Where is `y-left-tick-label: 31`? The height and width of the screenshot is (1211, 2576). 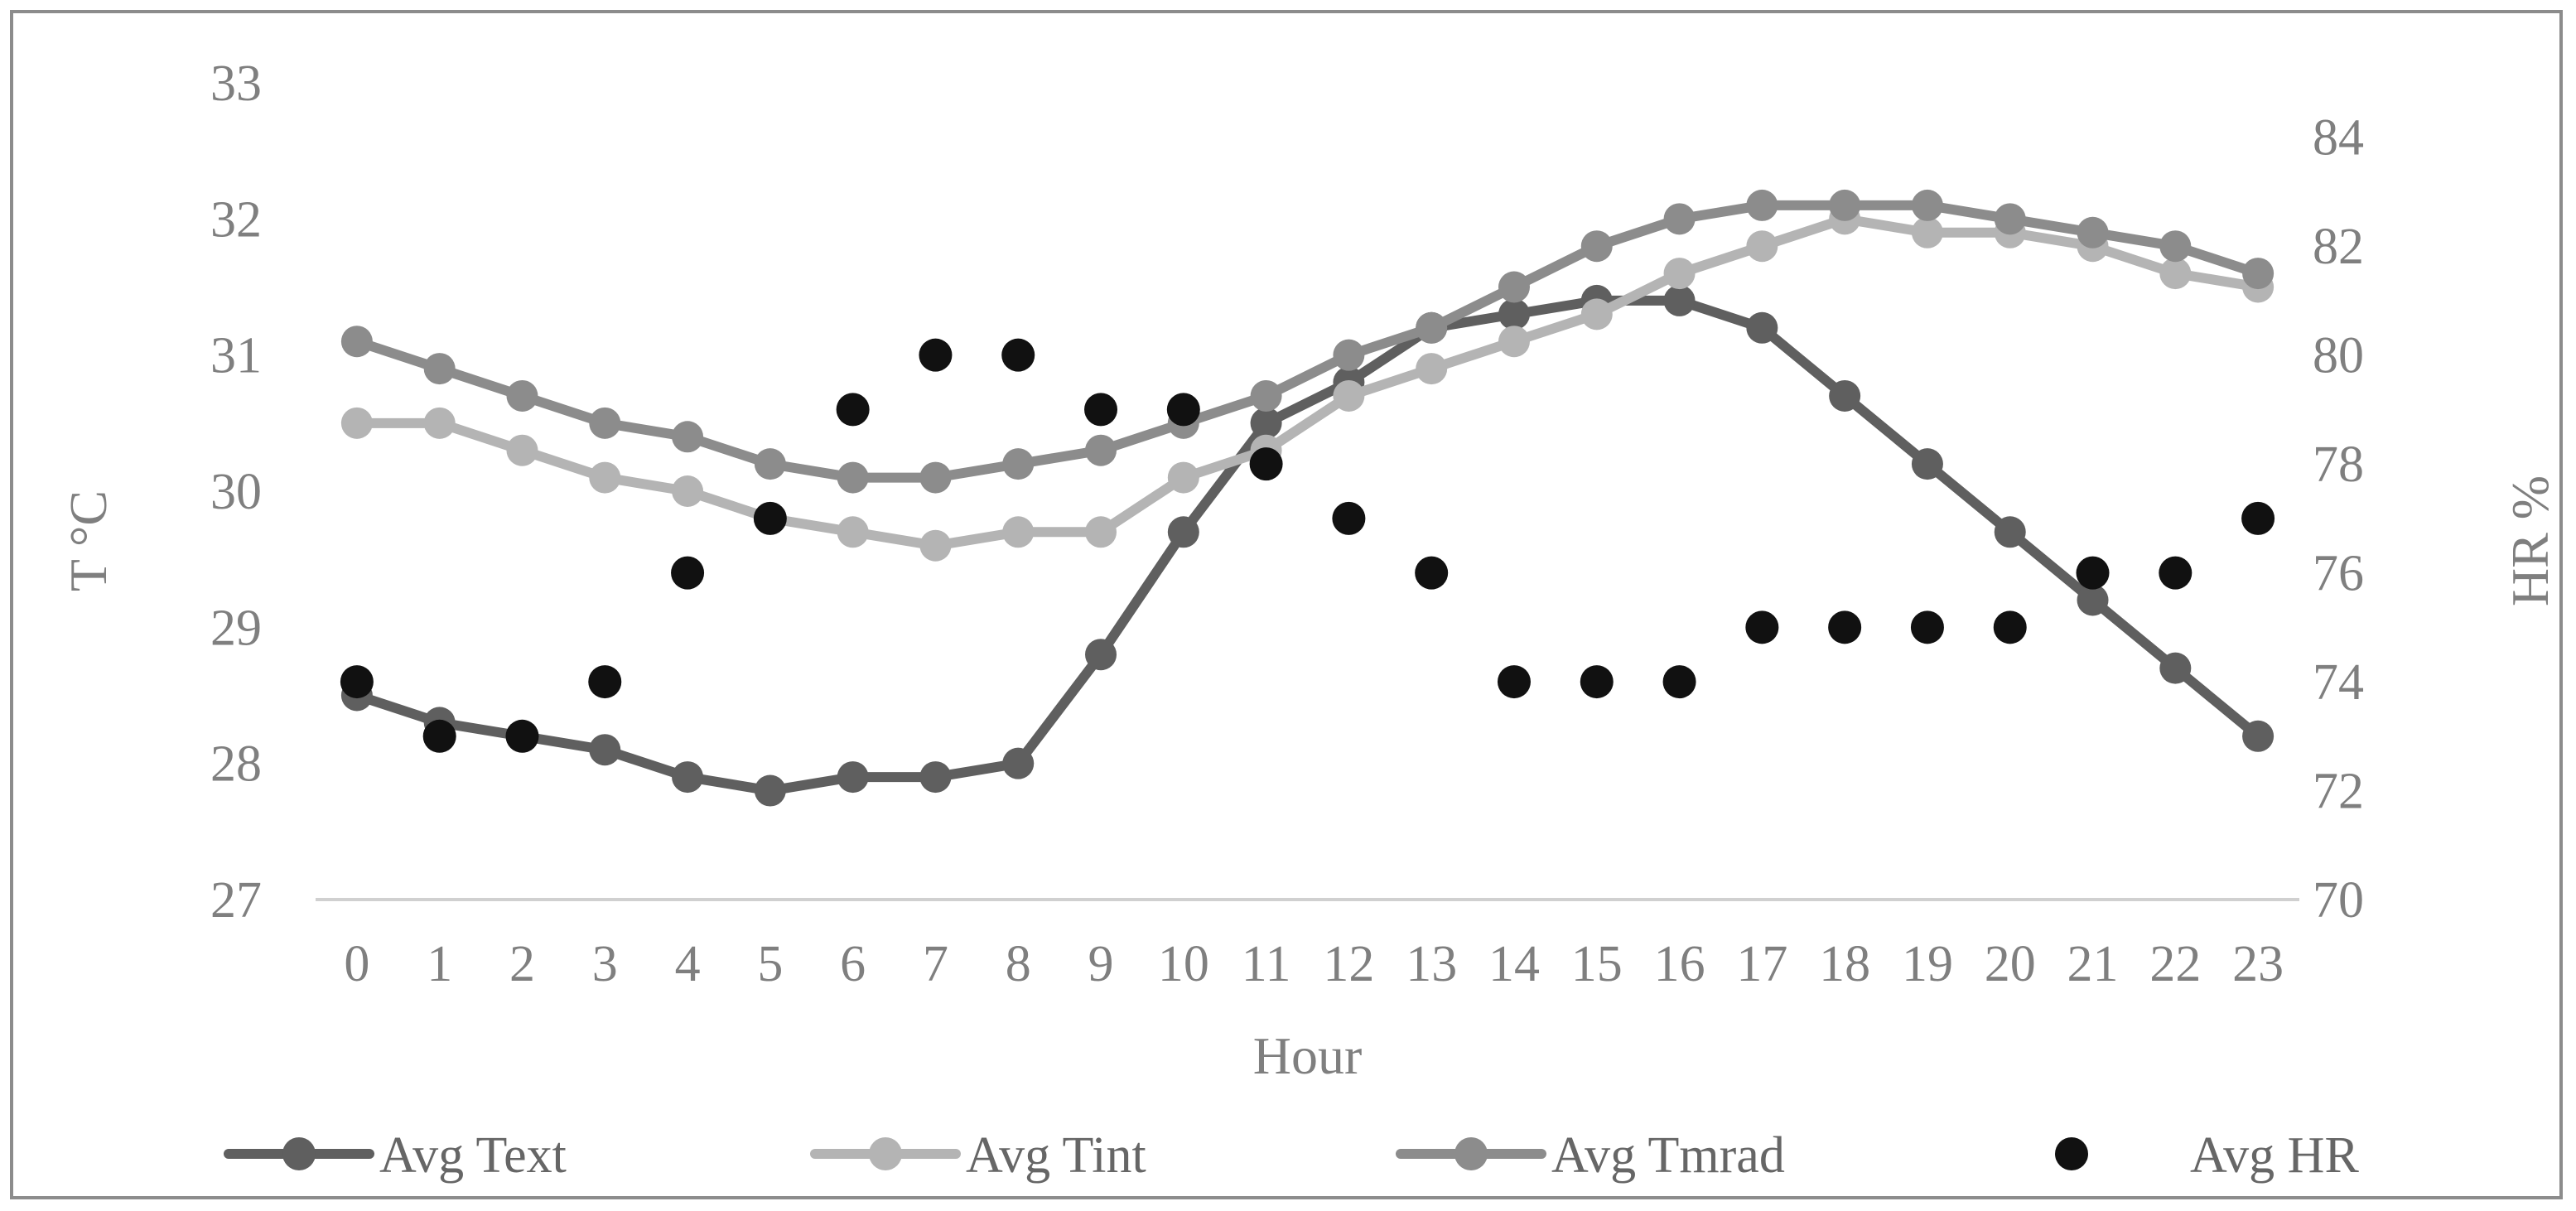
y-left-tick-label: 31 is located at coordinates (236, 356).